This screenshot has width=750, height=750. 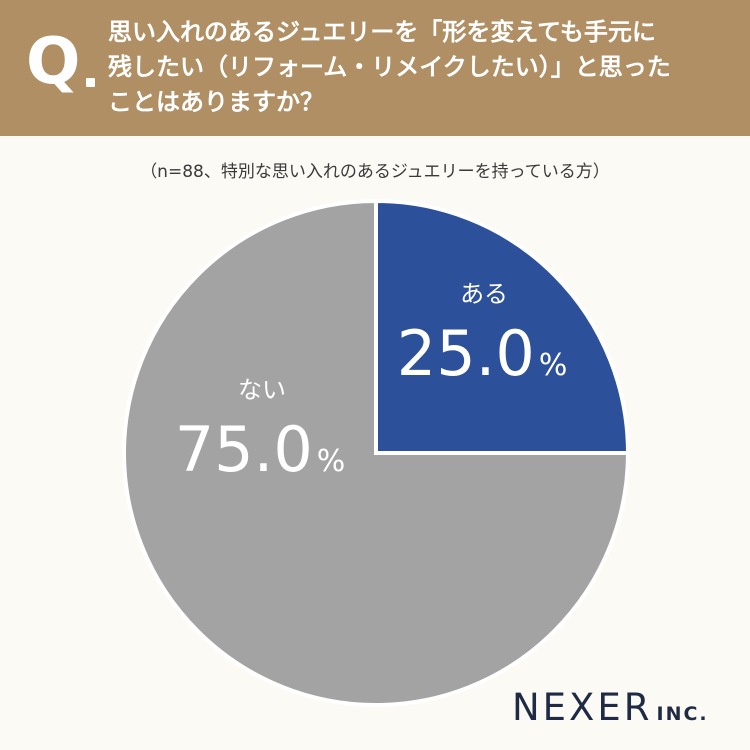 I want to click on pie-labels: ある 25.0 % ない 75.0%, so click(x=371, y=383).